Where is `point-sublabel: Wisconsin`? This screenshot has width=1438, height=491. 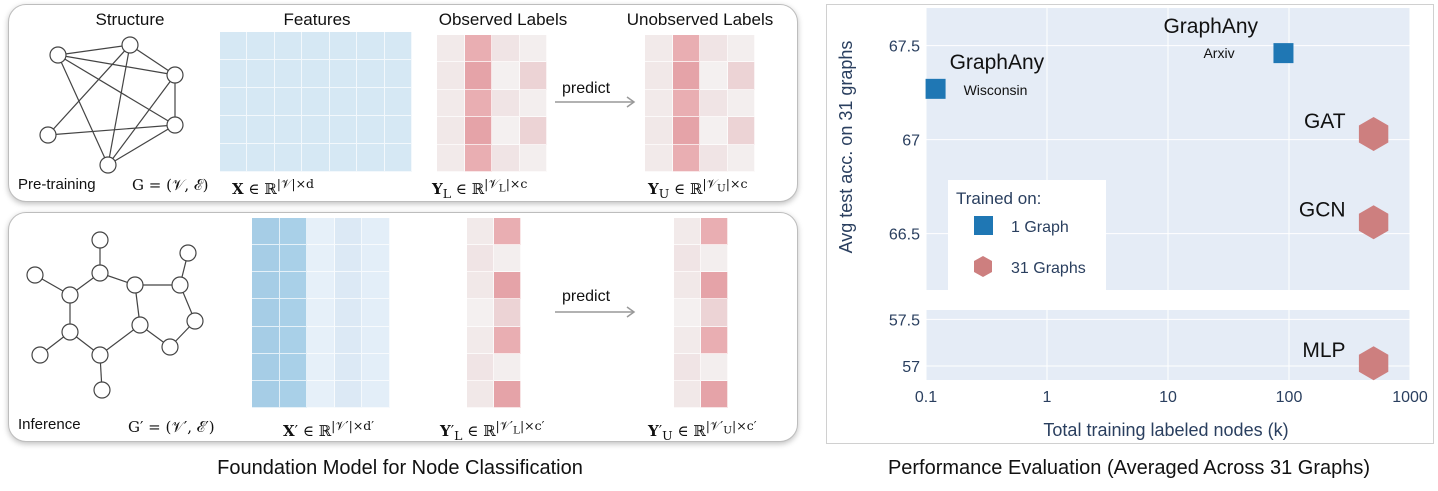
point-sublabel: Wisconsin is located at coordinates (996, 90).